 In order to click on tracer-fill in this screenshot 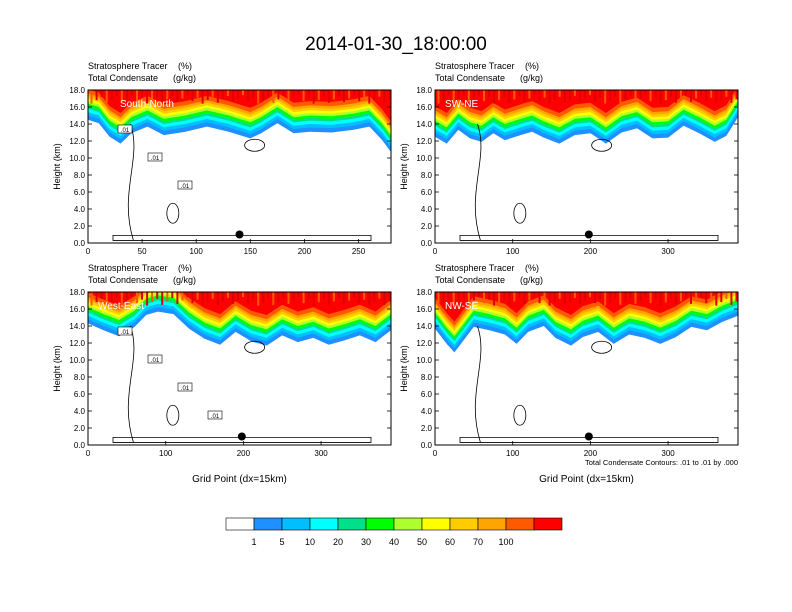, I will do `click(586, 322)`.